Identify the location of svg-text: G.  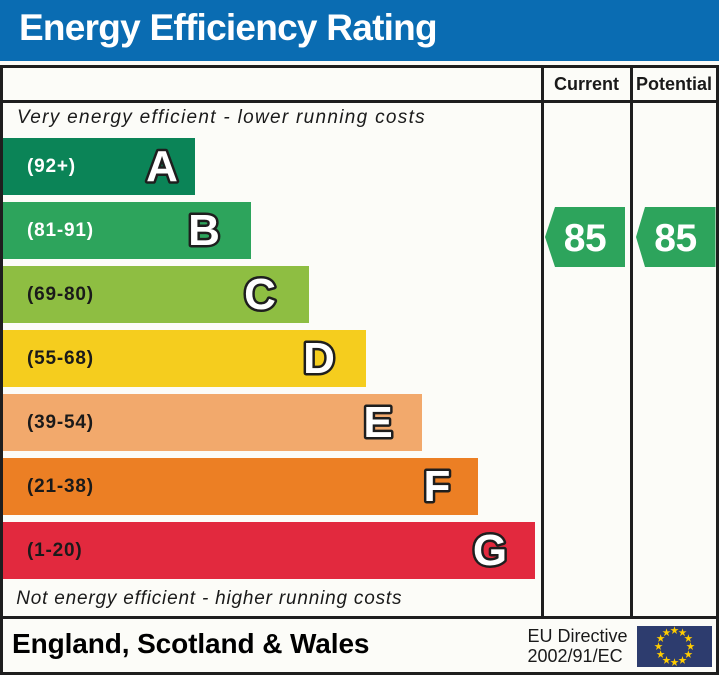
(489, 550).